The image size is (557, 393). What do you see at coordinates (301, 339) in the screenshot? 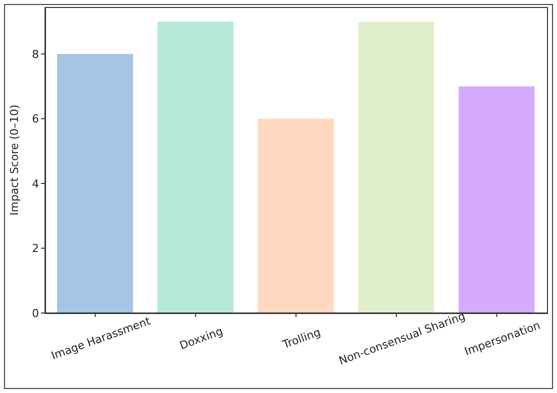
I see `x-tick-label: Trolling` at bounding box center [301, 339].